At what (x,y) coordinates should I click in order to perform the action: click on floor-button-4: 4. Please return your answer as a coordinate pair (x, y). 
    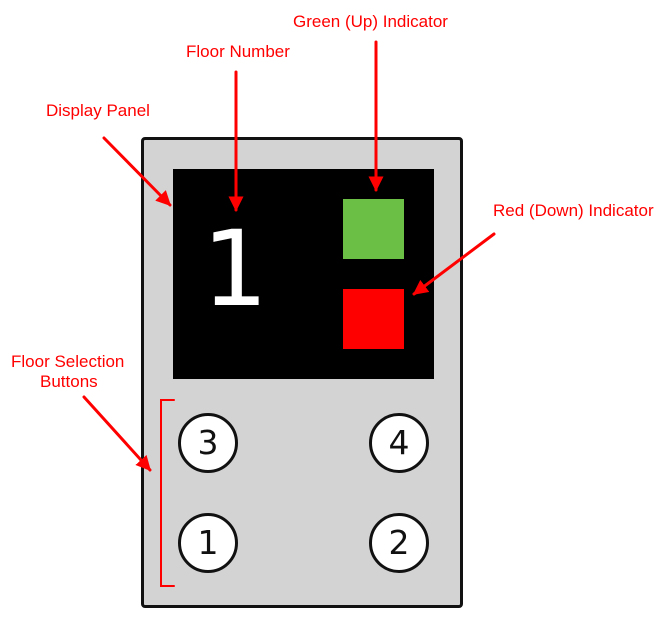
    Looking at the image, I should click on (399, 443).